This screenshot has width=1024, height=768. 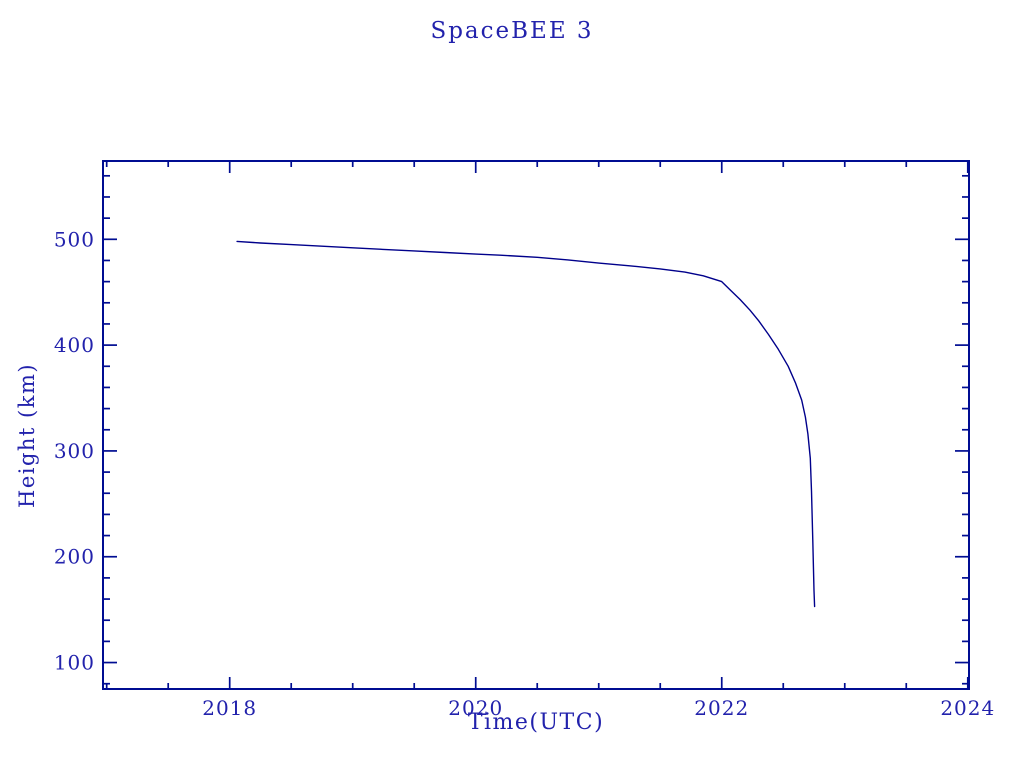 I want to click on x-tick-label: 2018, so click(x=229, y=708).